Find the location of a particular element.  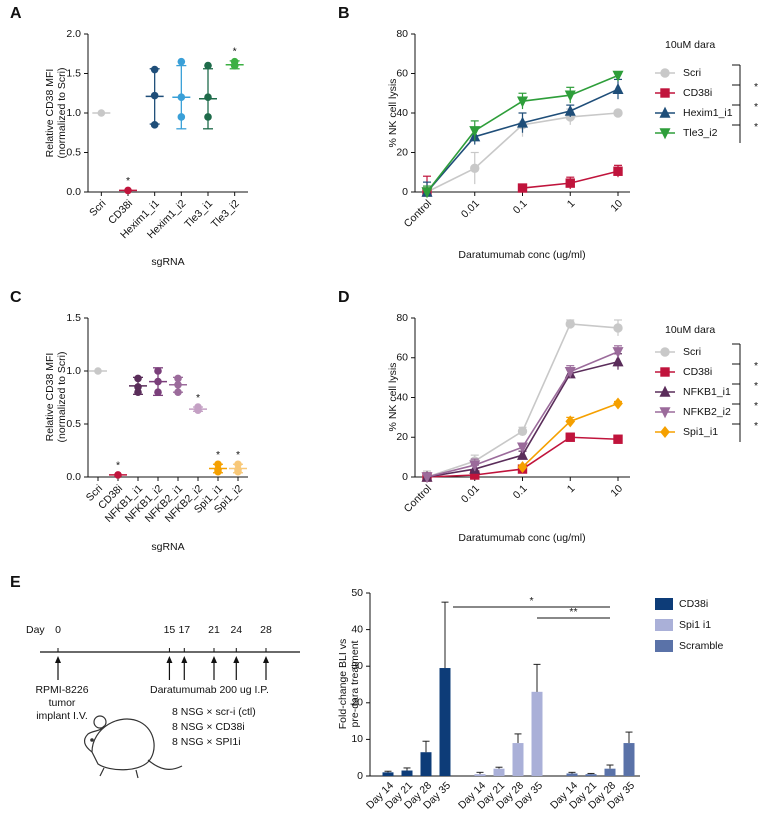

y-tick-label: 2.0 is located at coordinates (73, 34).